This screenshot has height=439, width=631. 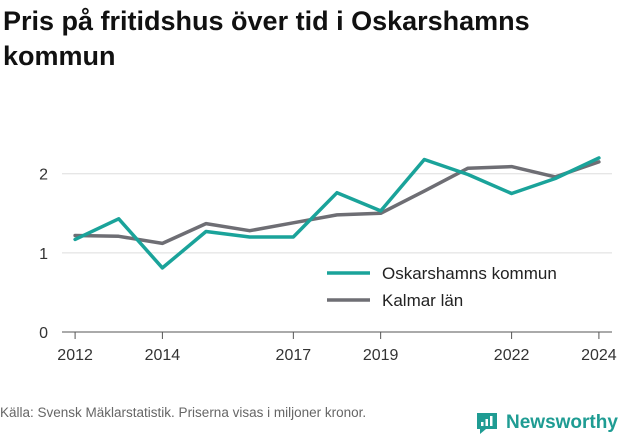 I want to click on x-axis-ticks: 2012 2014 2017 2019 2022 2024, so click(x=337, y=348).